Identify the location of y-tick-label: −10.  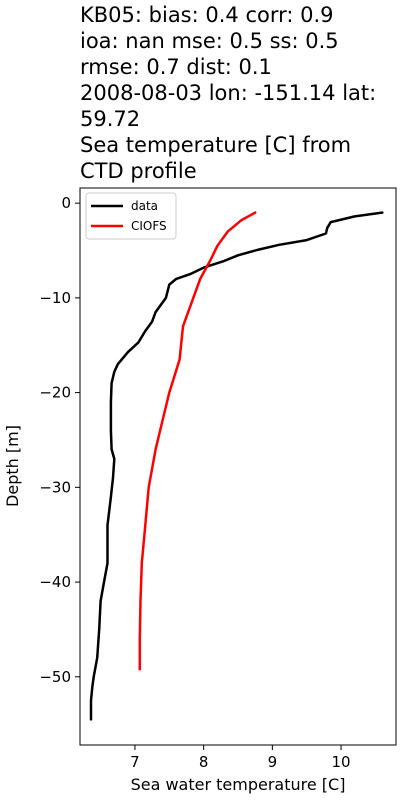
(55, 298).